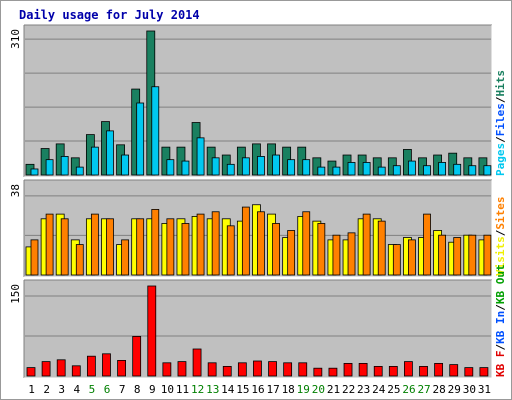  I want to click on legend-pages-files-hits: Pages/Files/Hits, so click(500, 123).